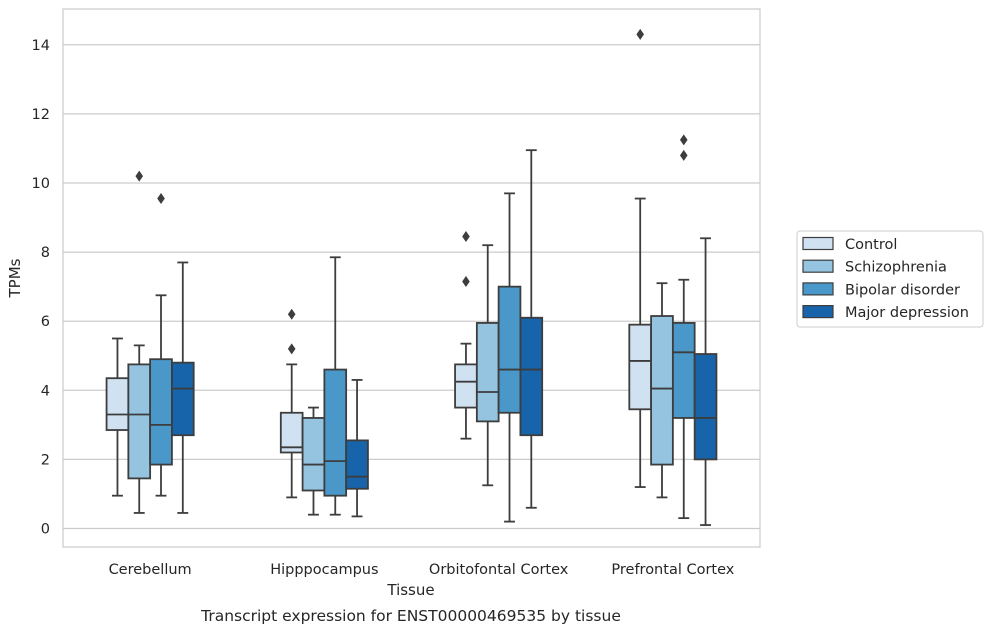  Describe the element at coordinates (410, 590) in the screenshot. I see `x-axis-label: Tissue` at that location.